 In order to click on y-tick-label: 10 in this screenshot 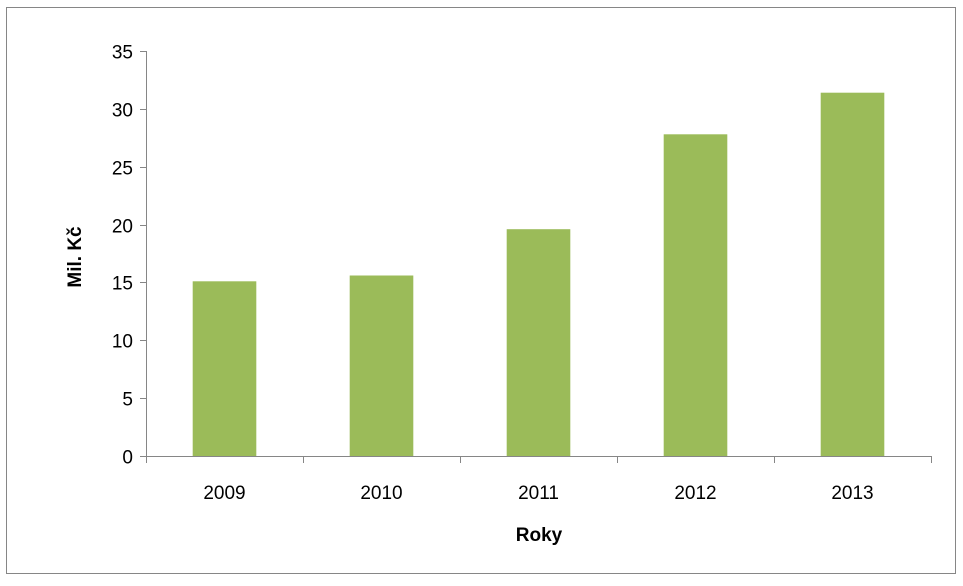, I will do `click(122, 342)`.